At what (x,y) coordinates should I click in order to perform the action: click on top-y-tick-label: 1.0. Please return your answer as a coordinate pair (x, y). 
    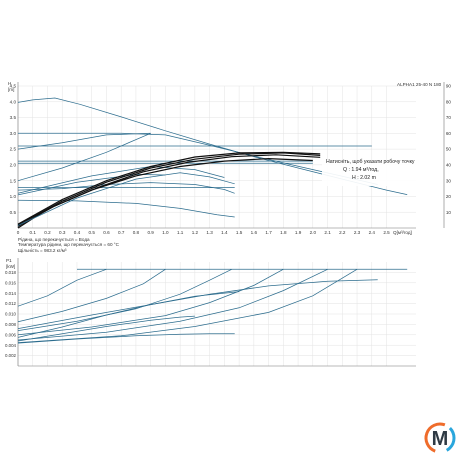
    Looking at the image, I should click on (13, 196).